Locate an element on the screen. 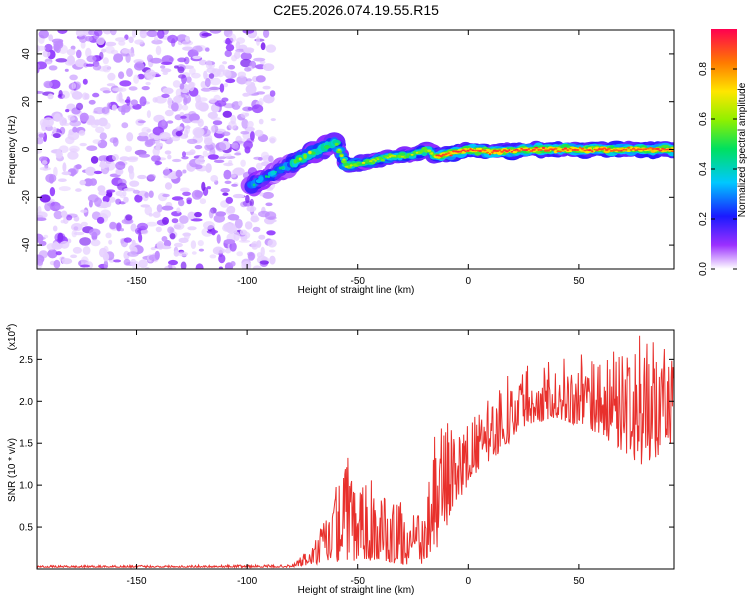 Image resolution: width=750 pixels, height=600 pixels. colorbar-tick-label: 0.8 is located at coordinates (703, 69).